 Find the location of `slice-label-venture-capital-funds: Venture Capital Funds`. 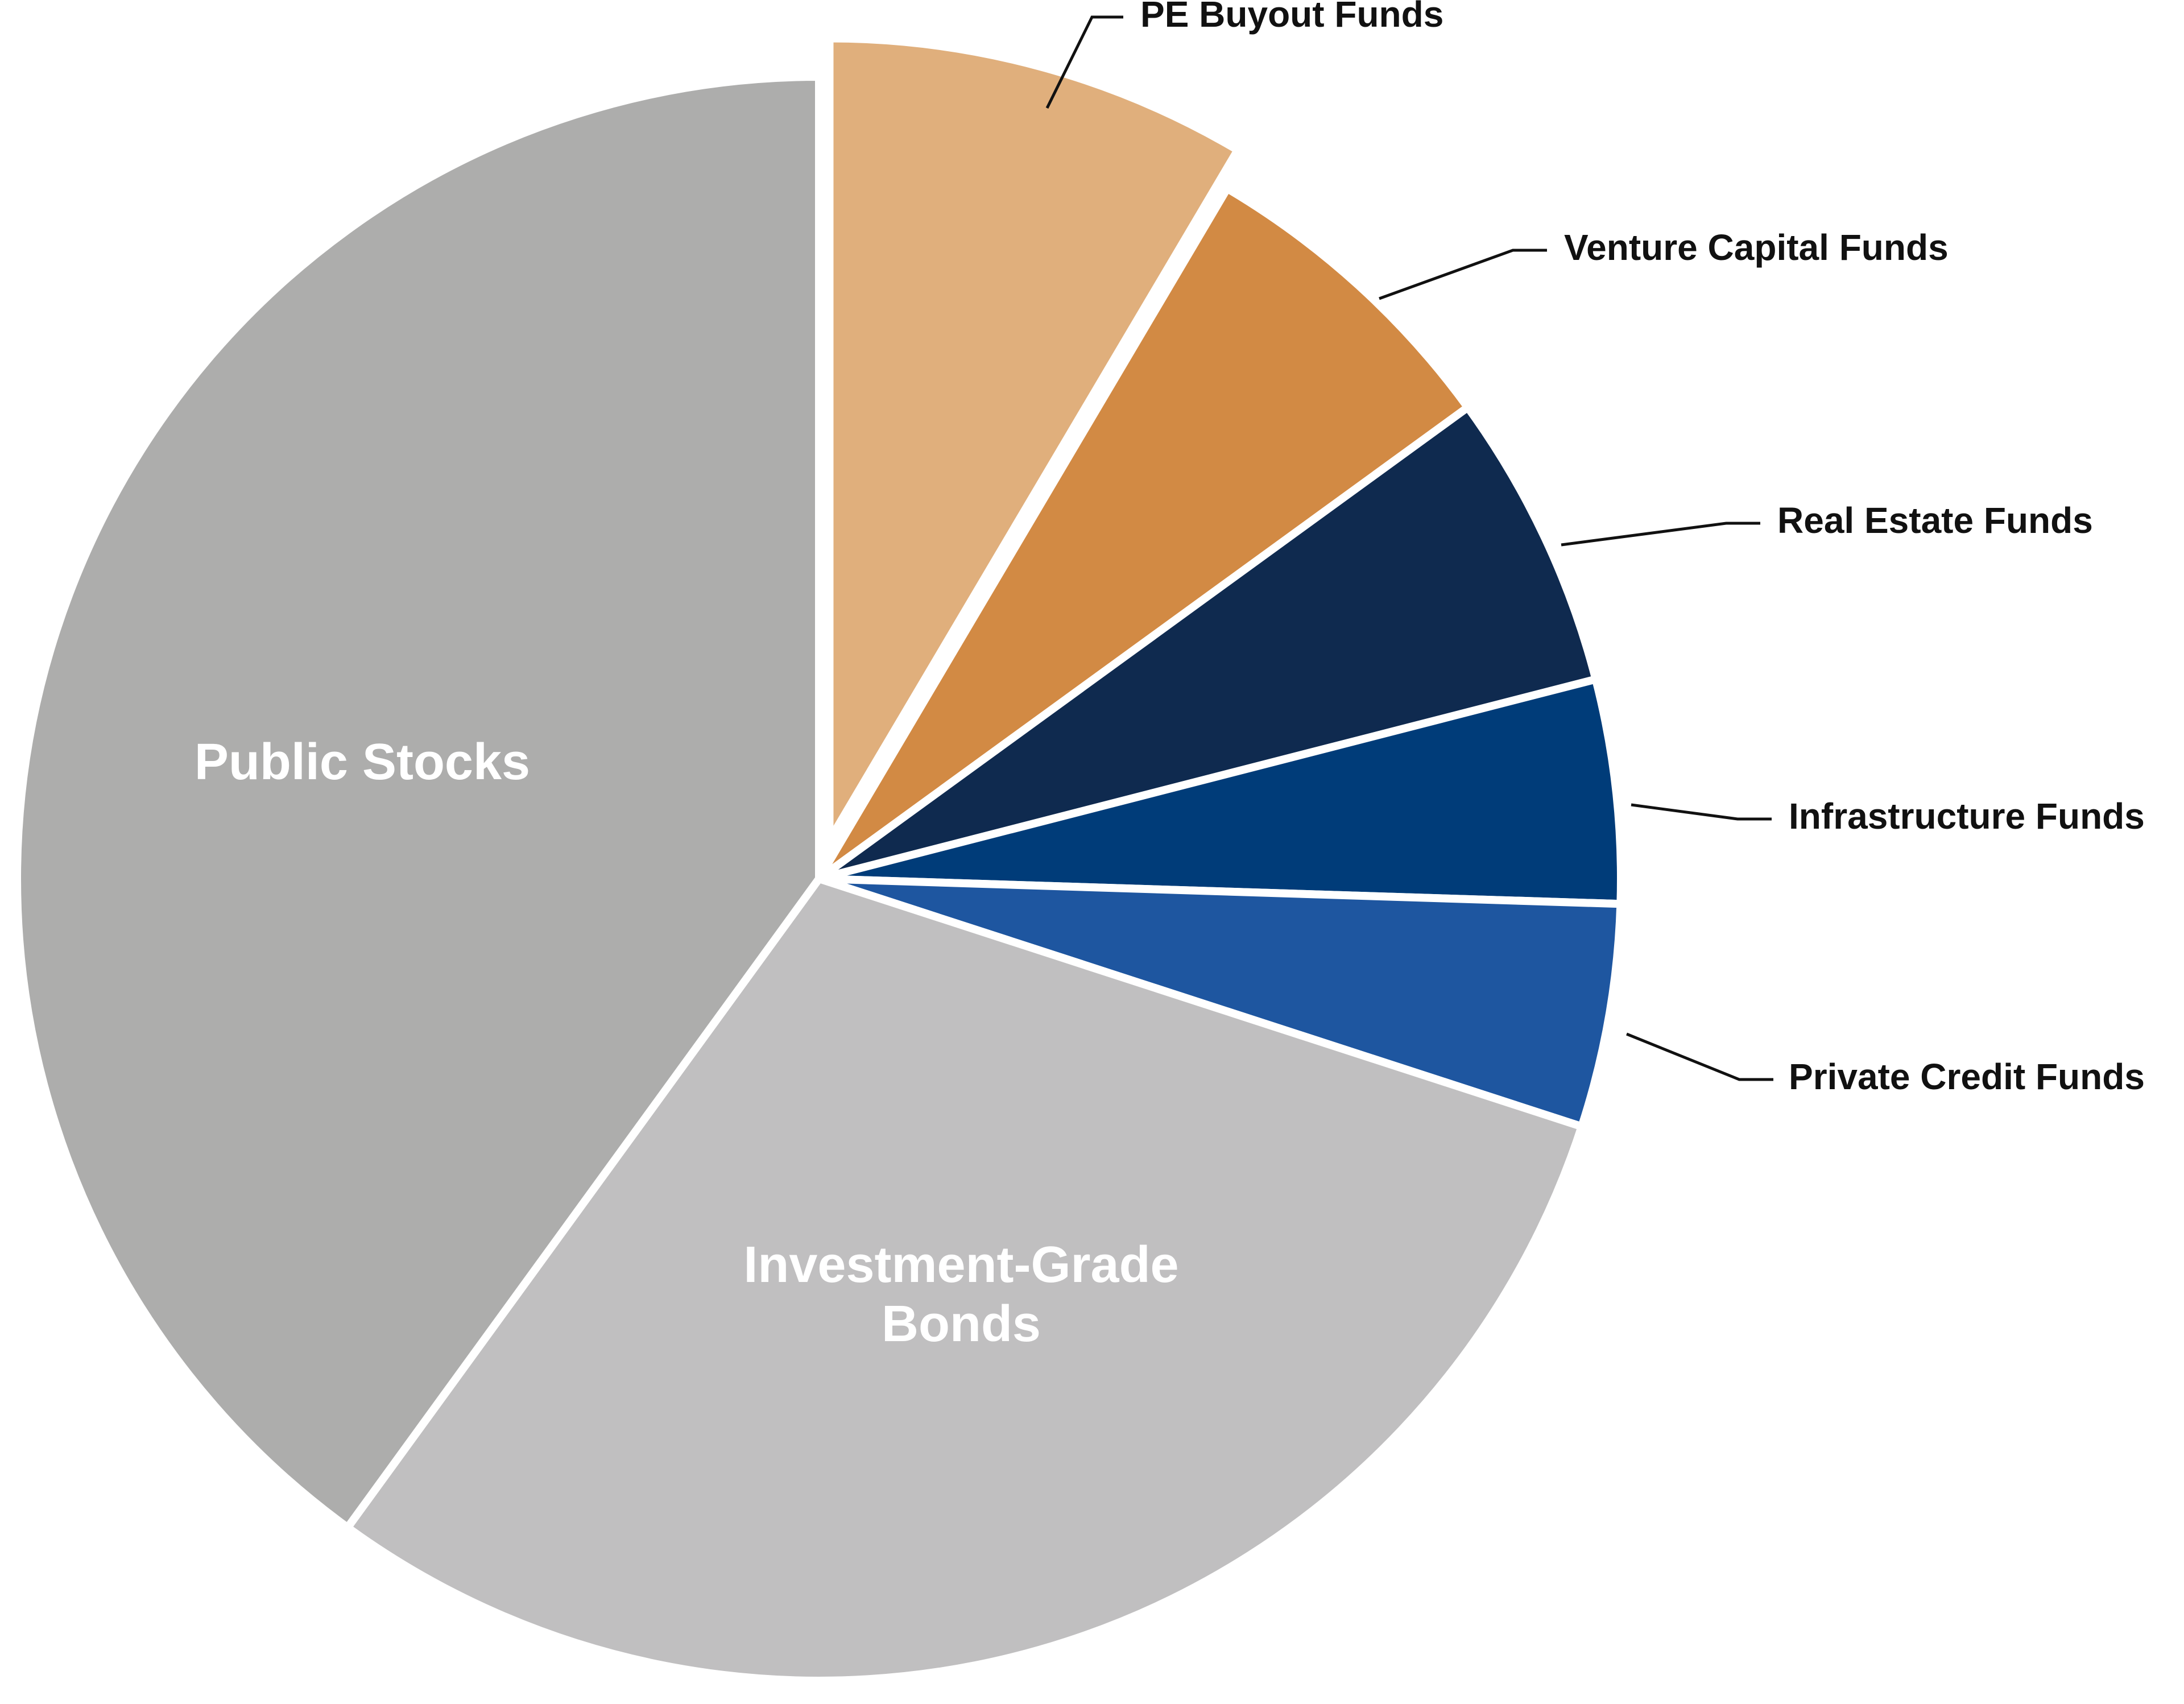

slice-label-venture-capital-funds: Venture Capital Funds is located at coordinates (1756, 248).